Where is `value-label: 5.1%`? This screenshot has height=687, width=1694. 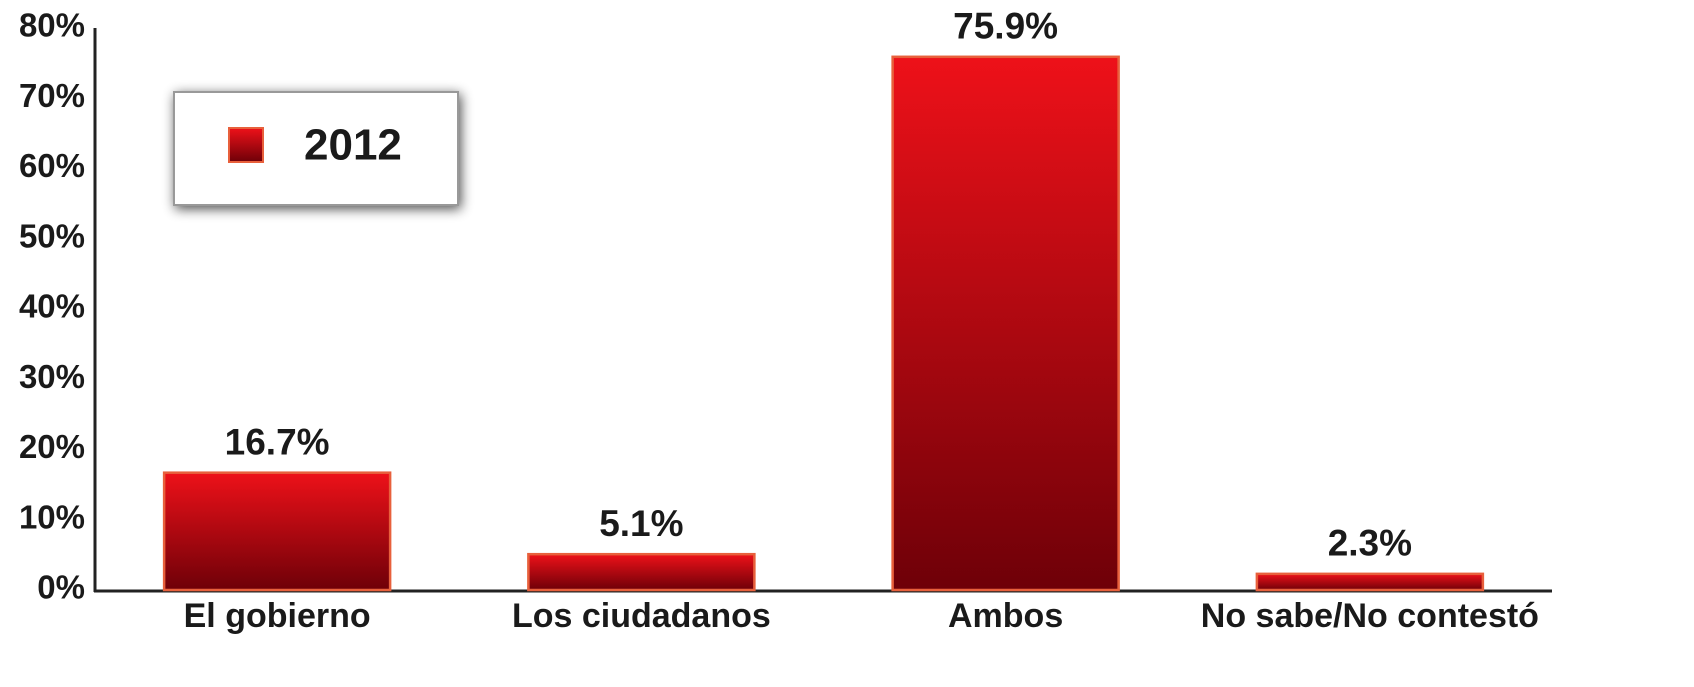
value-label: 5.1% is located at coordinates (641, 523).